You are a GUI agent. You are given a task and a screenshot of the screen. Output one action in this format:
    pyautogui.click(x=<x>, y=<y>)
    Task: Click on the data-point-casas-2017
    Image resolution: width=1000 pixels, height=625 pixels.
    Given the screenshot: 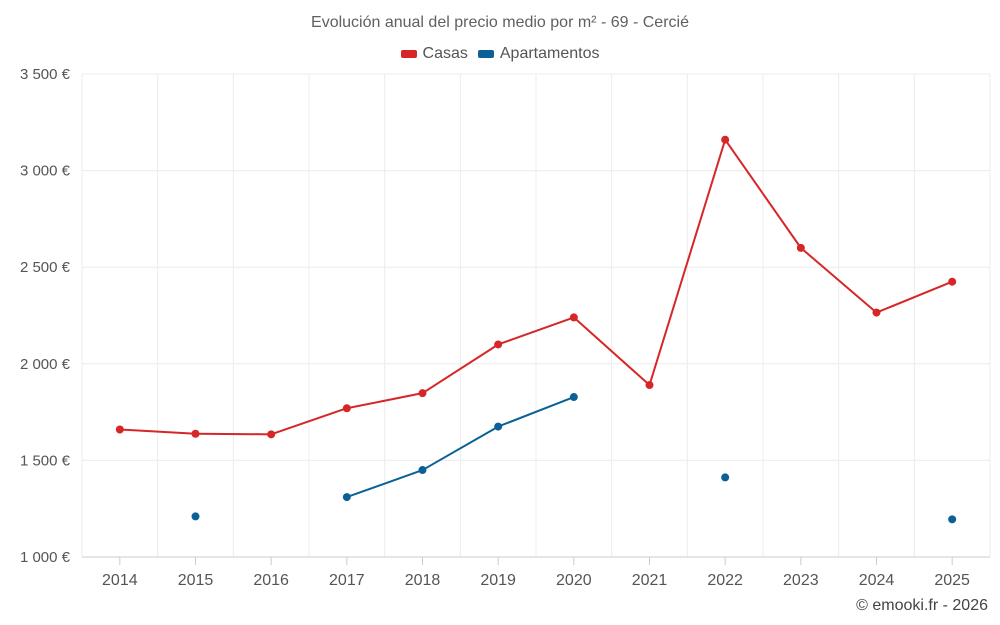 What is the action you would take?
    pyautogui.click(x=346, y=408)
    